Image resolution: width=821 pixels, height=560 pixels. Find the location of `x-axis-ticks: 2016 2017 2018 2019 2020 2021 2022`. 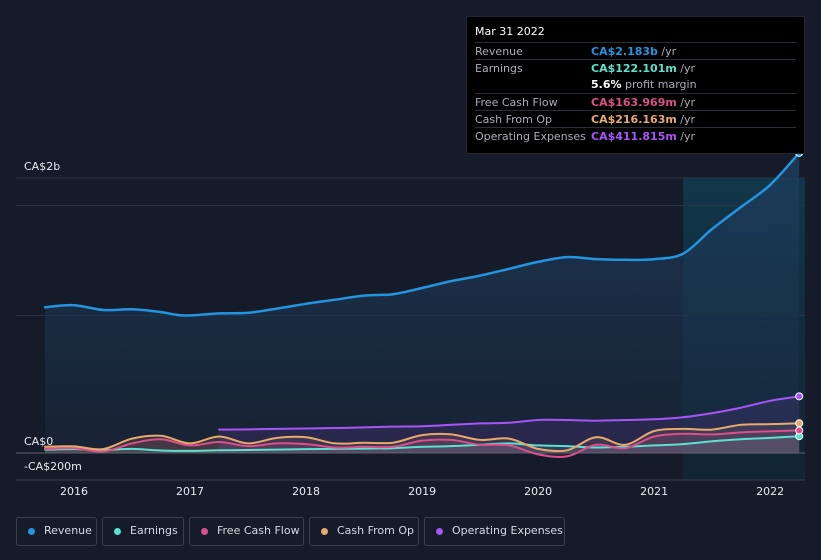

x-axis-ticks: 2016 2017 2018 2019 2020 2021 2022 is located at coordinates (422, 491).